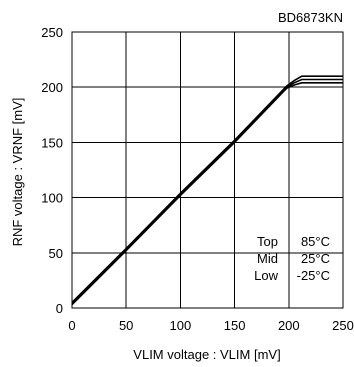  Describe the element at coordinates (56, 253) in the screenshot. I see `y-tick-label: 50` at that location.